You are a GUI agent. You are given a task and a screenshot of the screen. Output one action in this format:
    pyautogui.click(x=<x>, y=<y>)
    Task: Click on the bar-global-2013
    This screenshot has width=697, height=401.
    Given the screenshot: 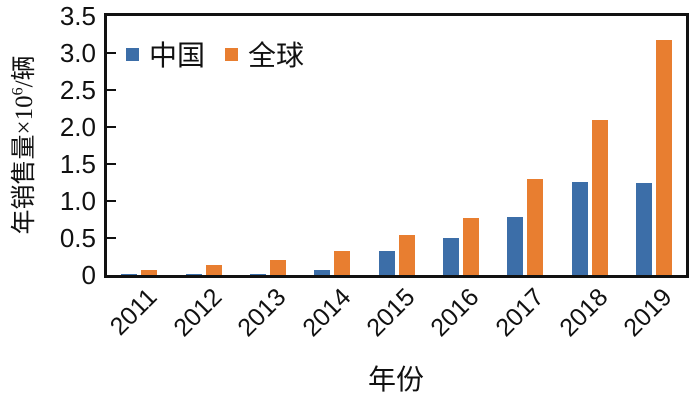 What is the action you would take?
    pyautogui.click(x=277, y=267)
    